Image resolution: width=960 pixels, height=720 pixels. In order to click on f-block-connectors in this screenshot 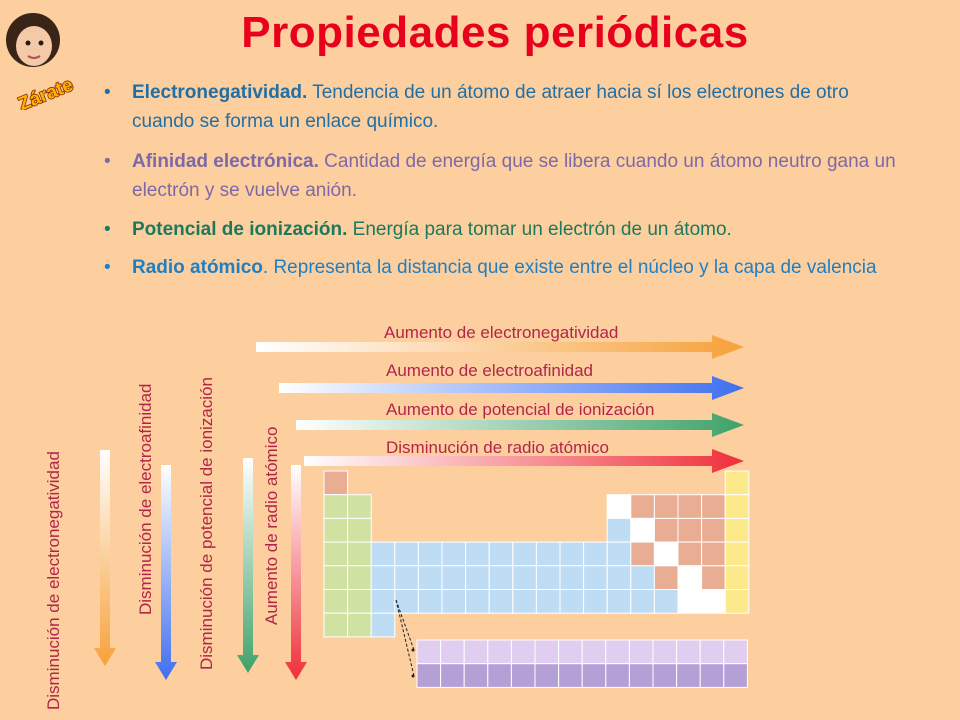, I will do `click(405, 638)`.